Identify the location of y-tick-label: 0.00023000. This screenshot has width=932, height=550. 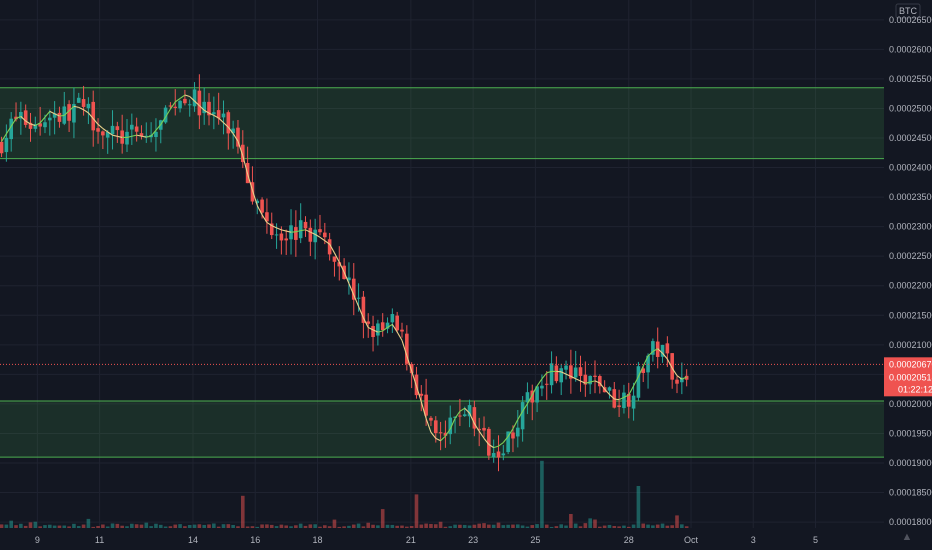
(910, 227).